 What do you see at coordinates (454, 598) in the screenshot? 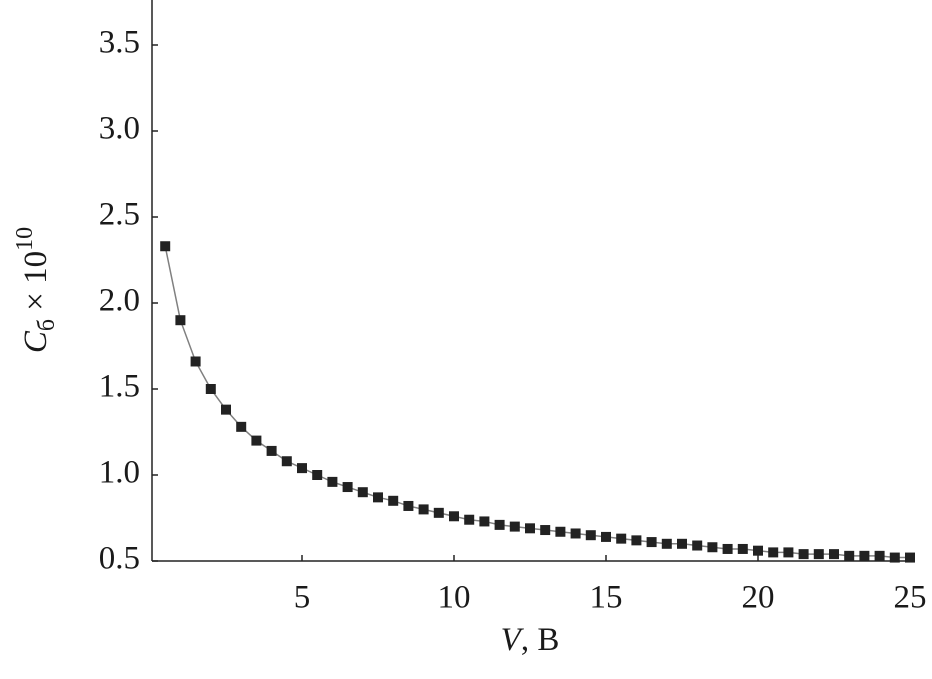
I see `x-tick-label: 10` at bounding box center [454, 598].